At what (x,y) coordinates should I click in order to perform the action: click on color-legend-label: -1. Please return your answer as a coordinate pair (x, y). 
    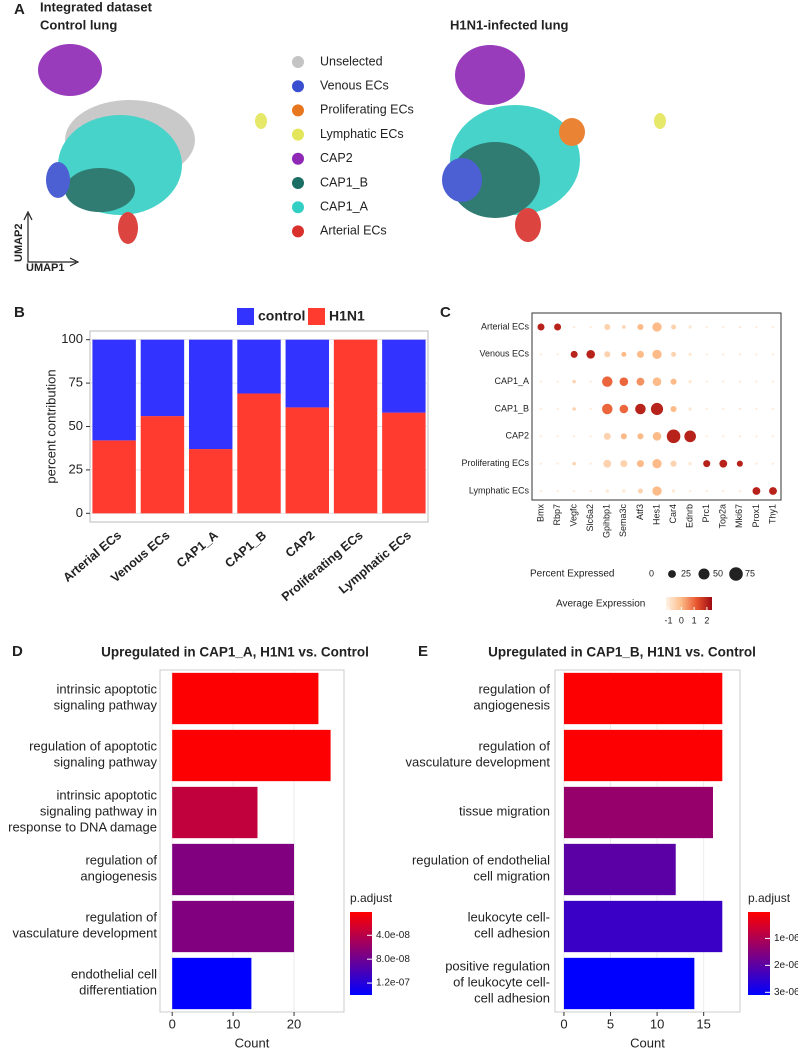
    Looking at the image, I should click on (669, 620).